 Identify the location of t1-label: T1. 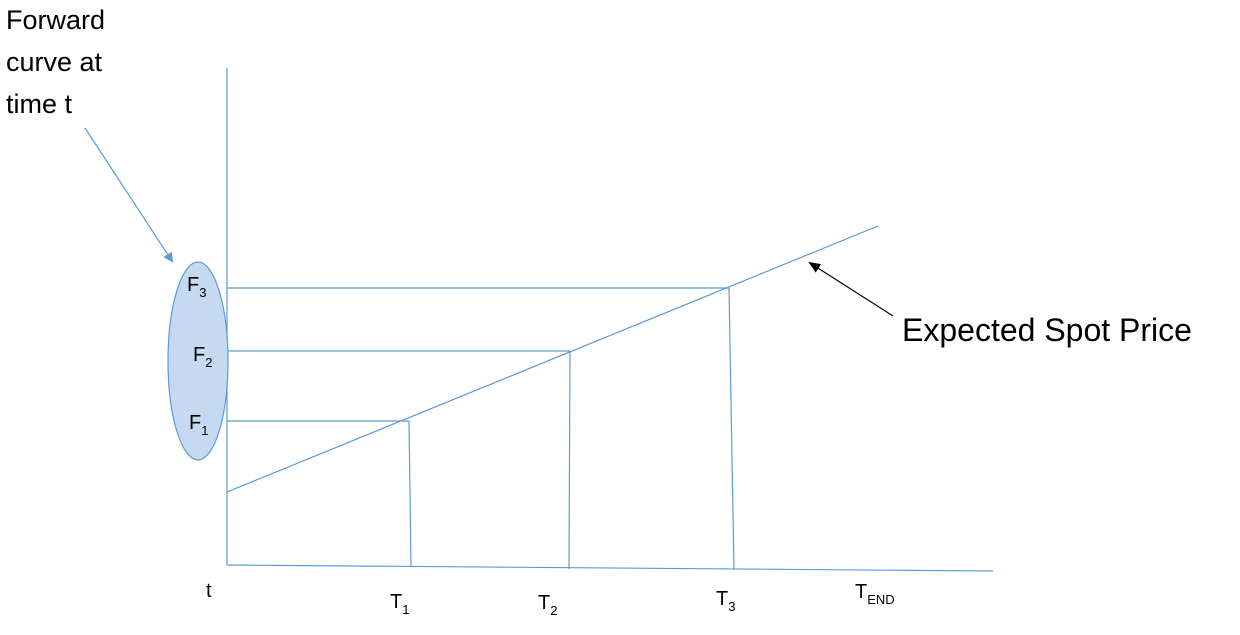
(399, 604).